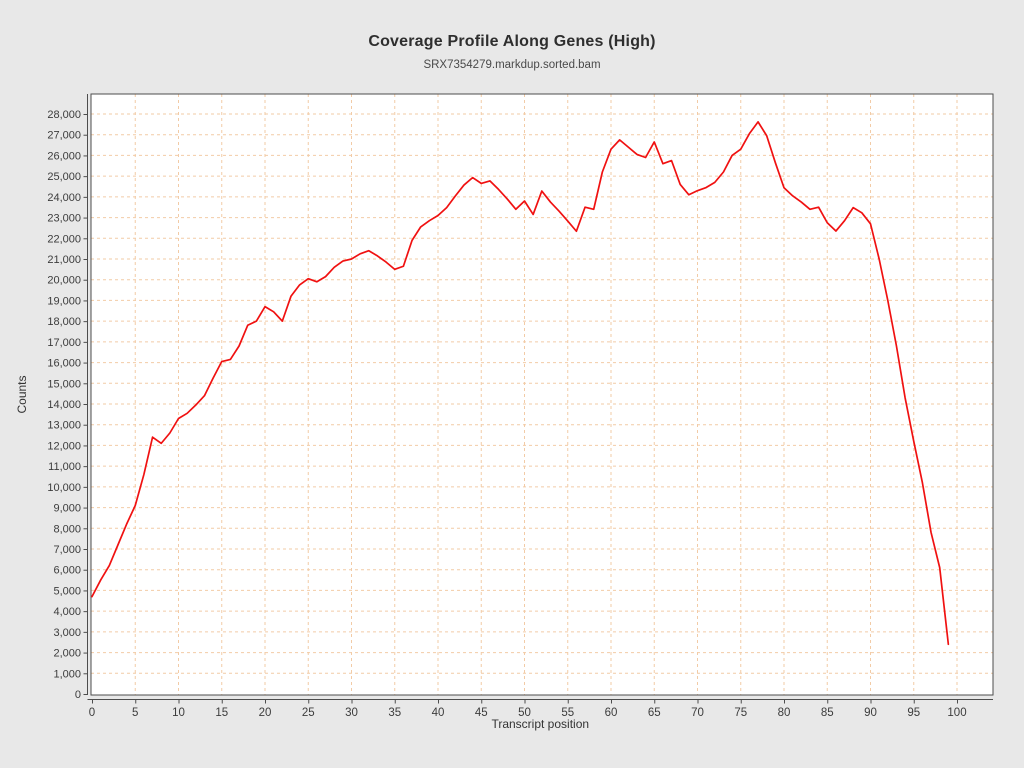 Image resolution: width=1024 pixels, height=768 pixels. What do you see at coordinates (64, 405) in the screenshot?
I see `y-tick-label: 14,000` at bounding box center [64, 405].